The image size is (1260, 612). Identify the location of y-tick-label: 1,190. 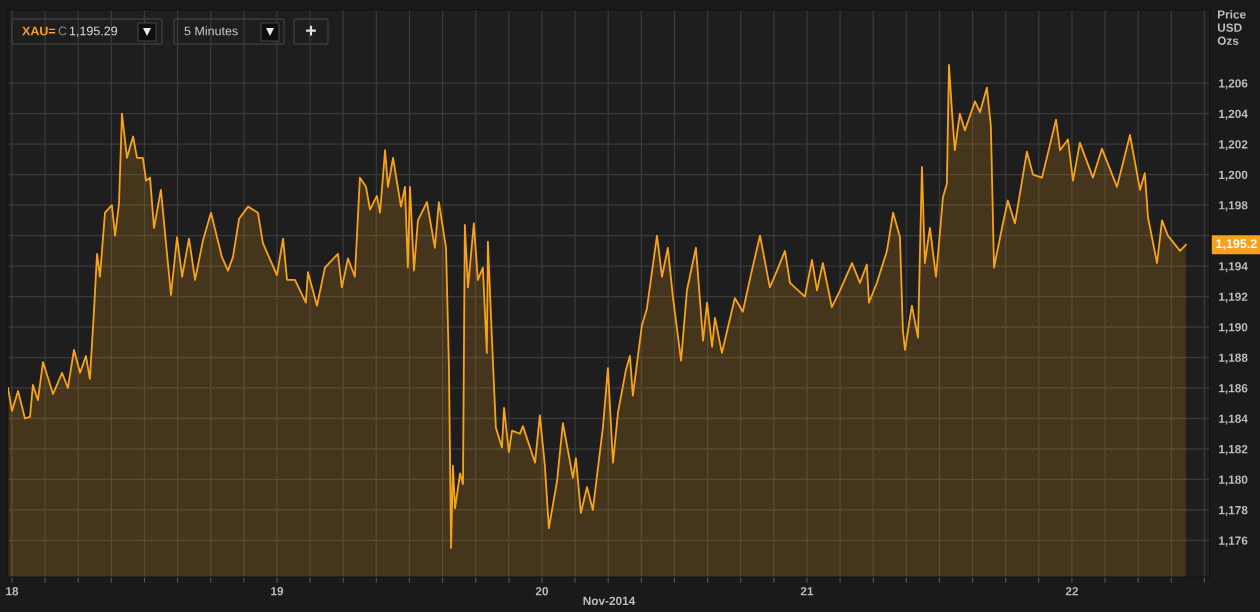
(1233, 328).